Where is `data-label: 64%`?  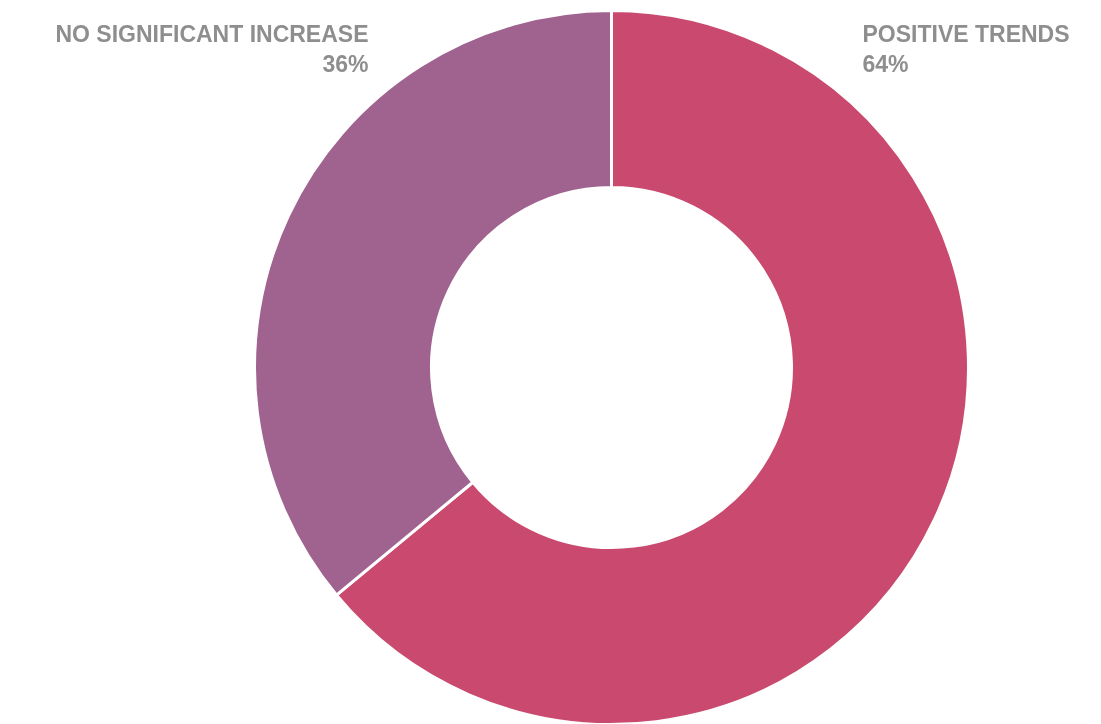 data-label: 64% is located at coordinates (885, 63).